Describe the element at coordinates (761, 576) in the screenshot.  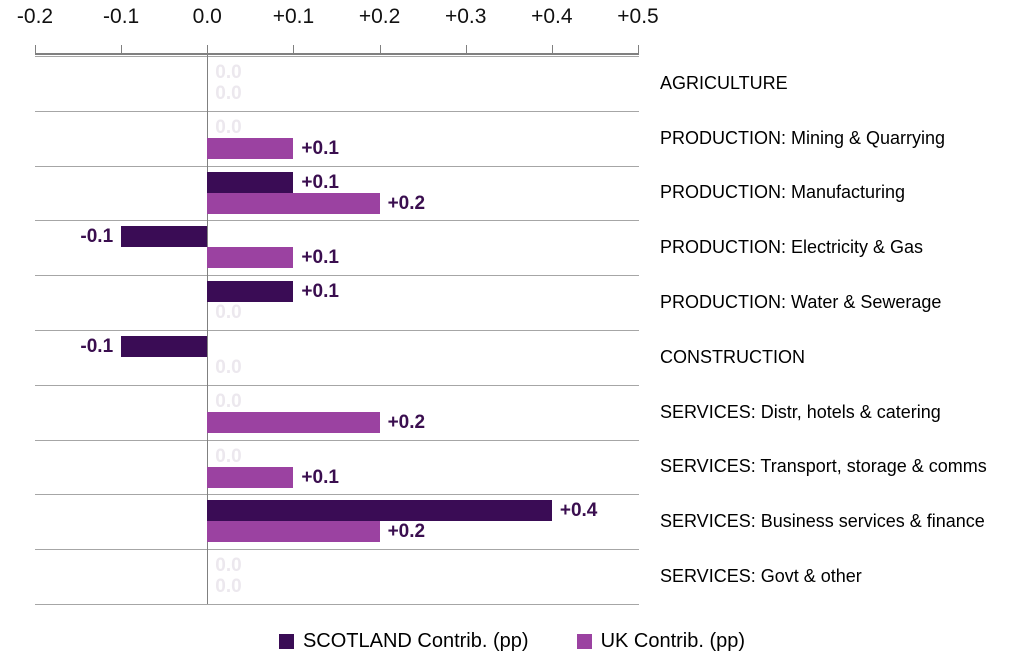
I see `category-label: SERVICES: Govt & other` at that location.